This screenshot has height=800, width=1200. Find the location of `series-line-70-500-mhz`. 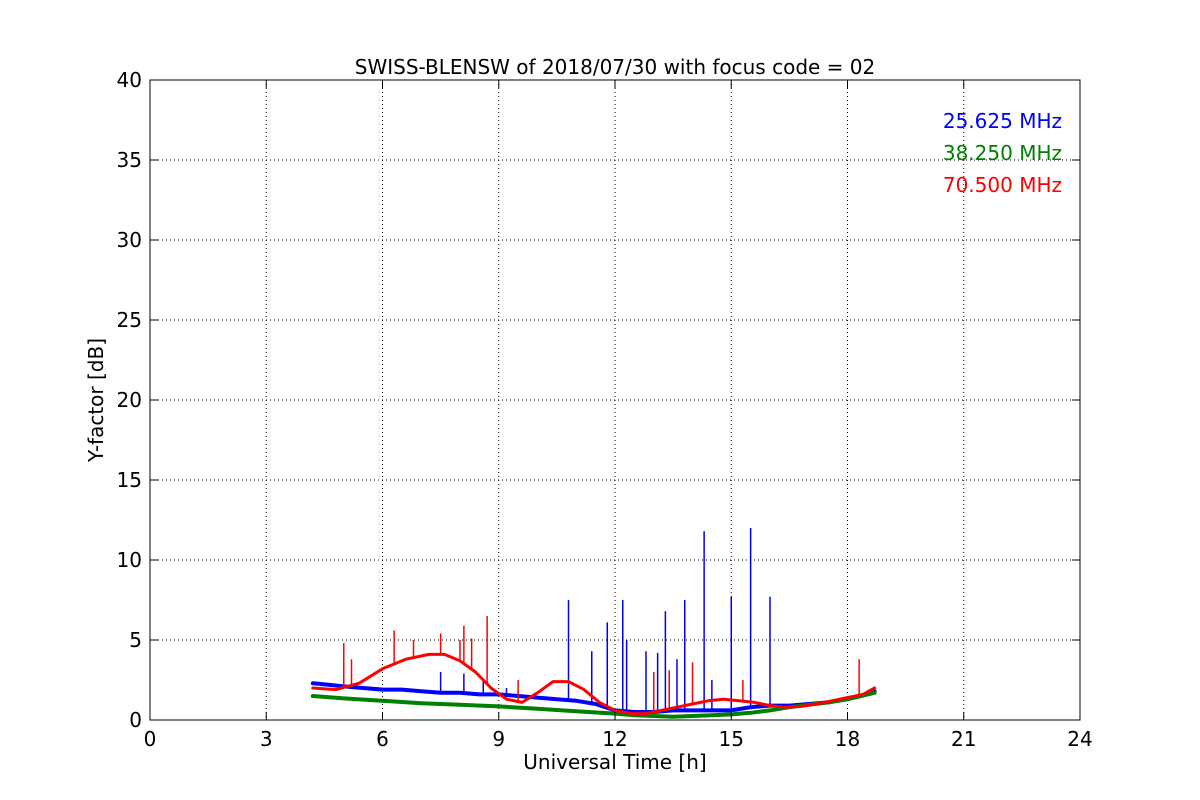

series-line-70-500-mhz is located at coordinates (594, 684).